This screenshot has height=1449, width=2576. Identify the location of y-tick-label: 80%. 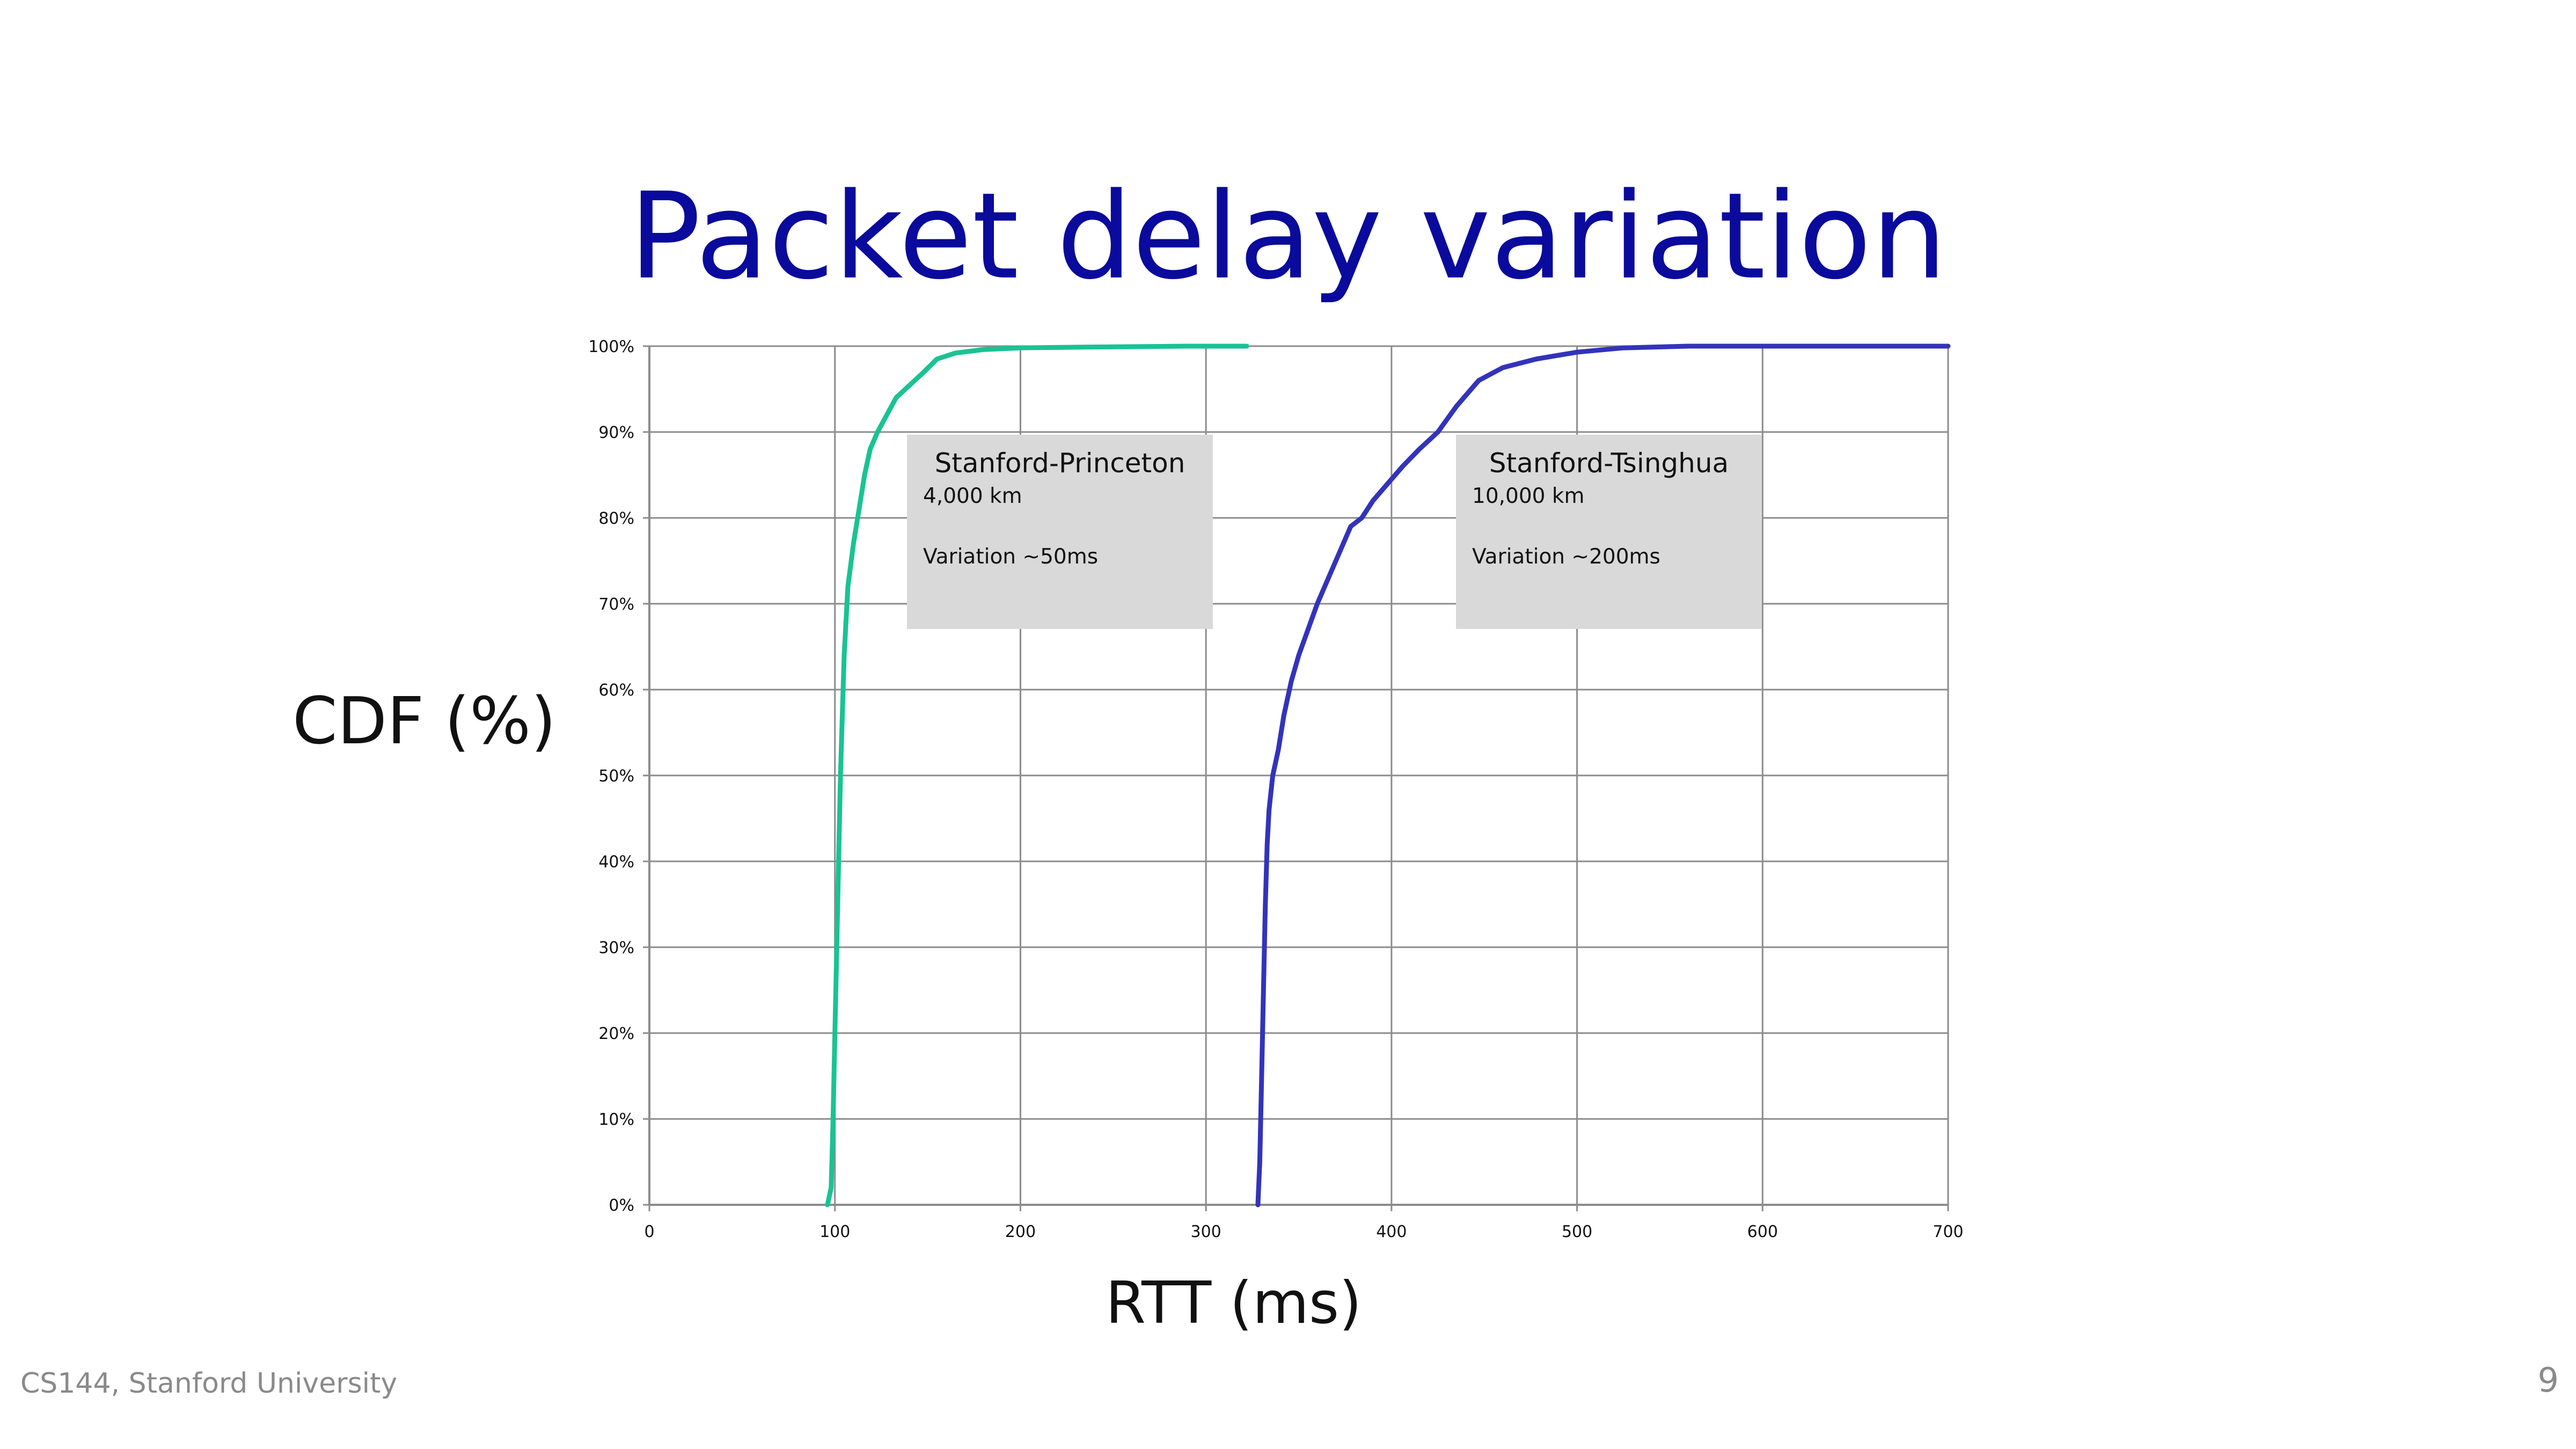
(616, 518).